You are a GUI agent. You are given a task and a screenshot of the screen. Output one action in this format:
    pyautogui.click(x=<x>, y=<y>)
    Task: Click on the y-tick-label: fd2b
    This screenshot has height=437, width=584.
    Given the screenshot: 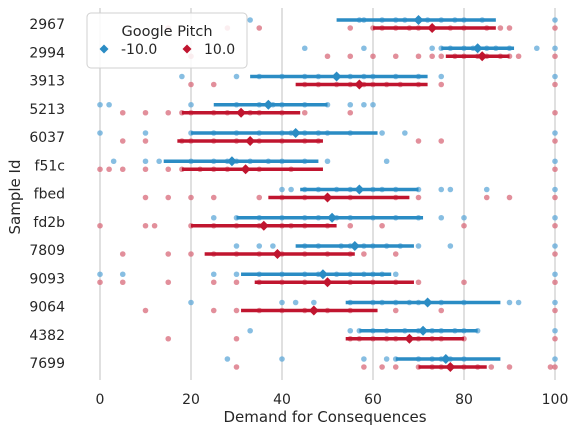 What is the action you would take?
    pyautogui.click(x=49, y=223)
    